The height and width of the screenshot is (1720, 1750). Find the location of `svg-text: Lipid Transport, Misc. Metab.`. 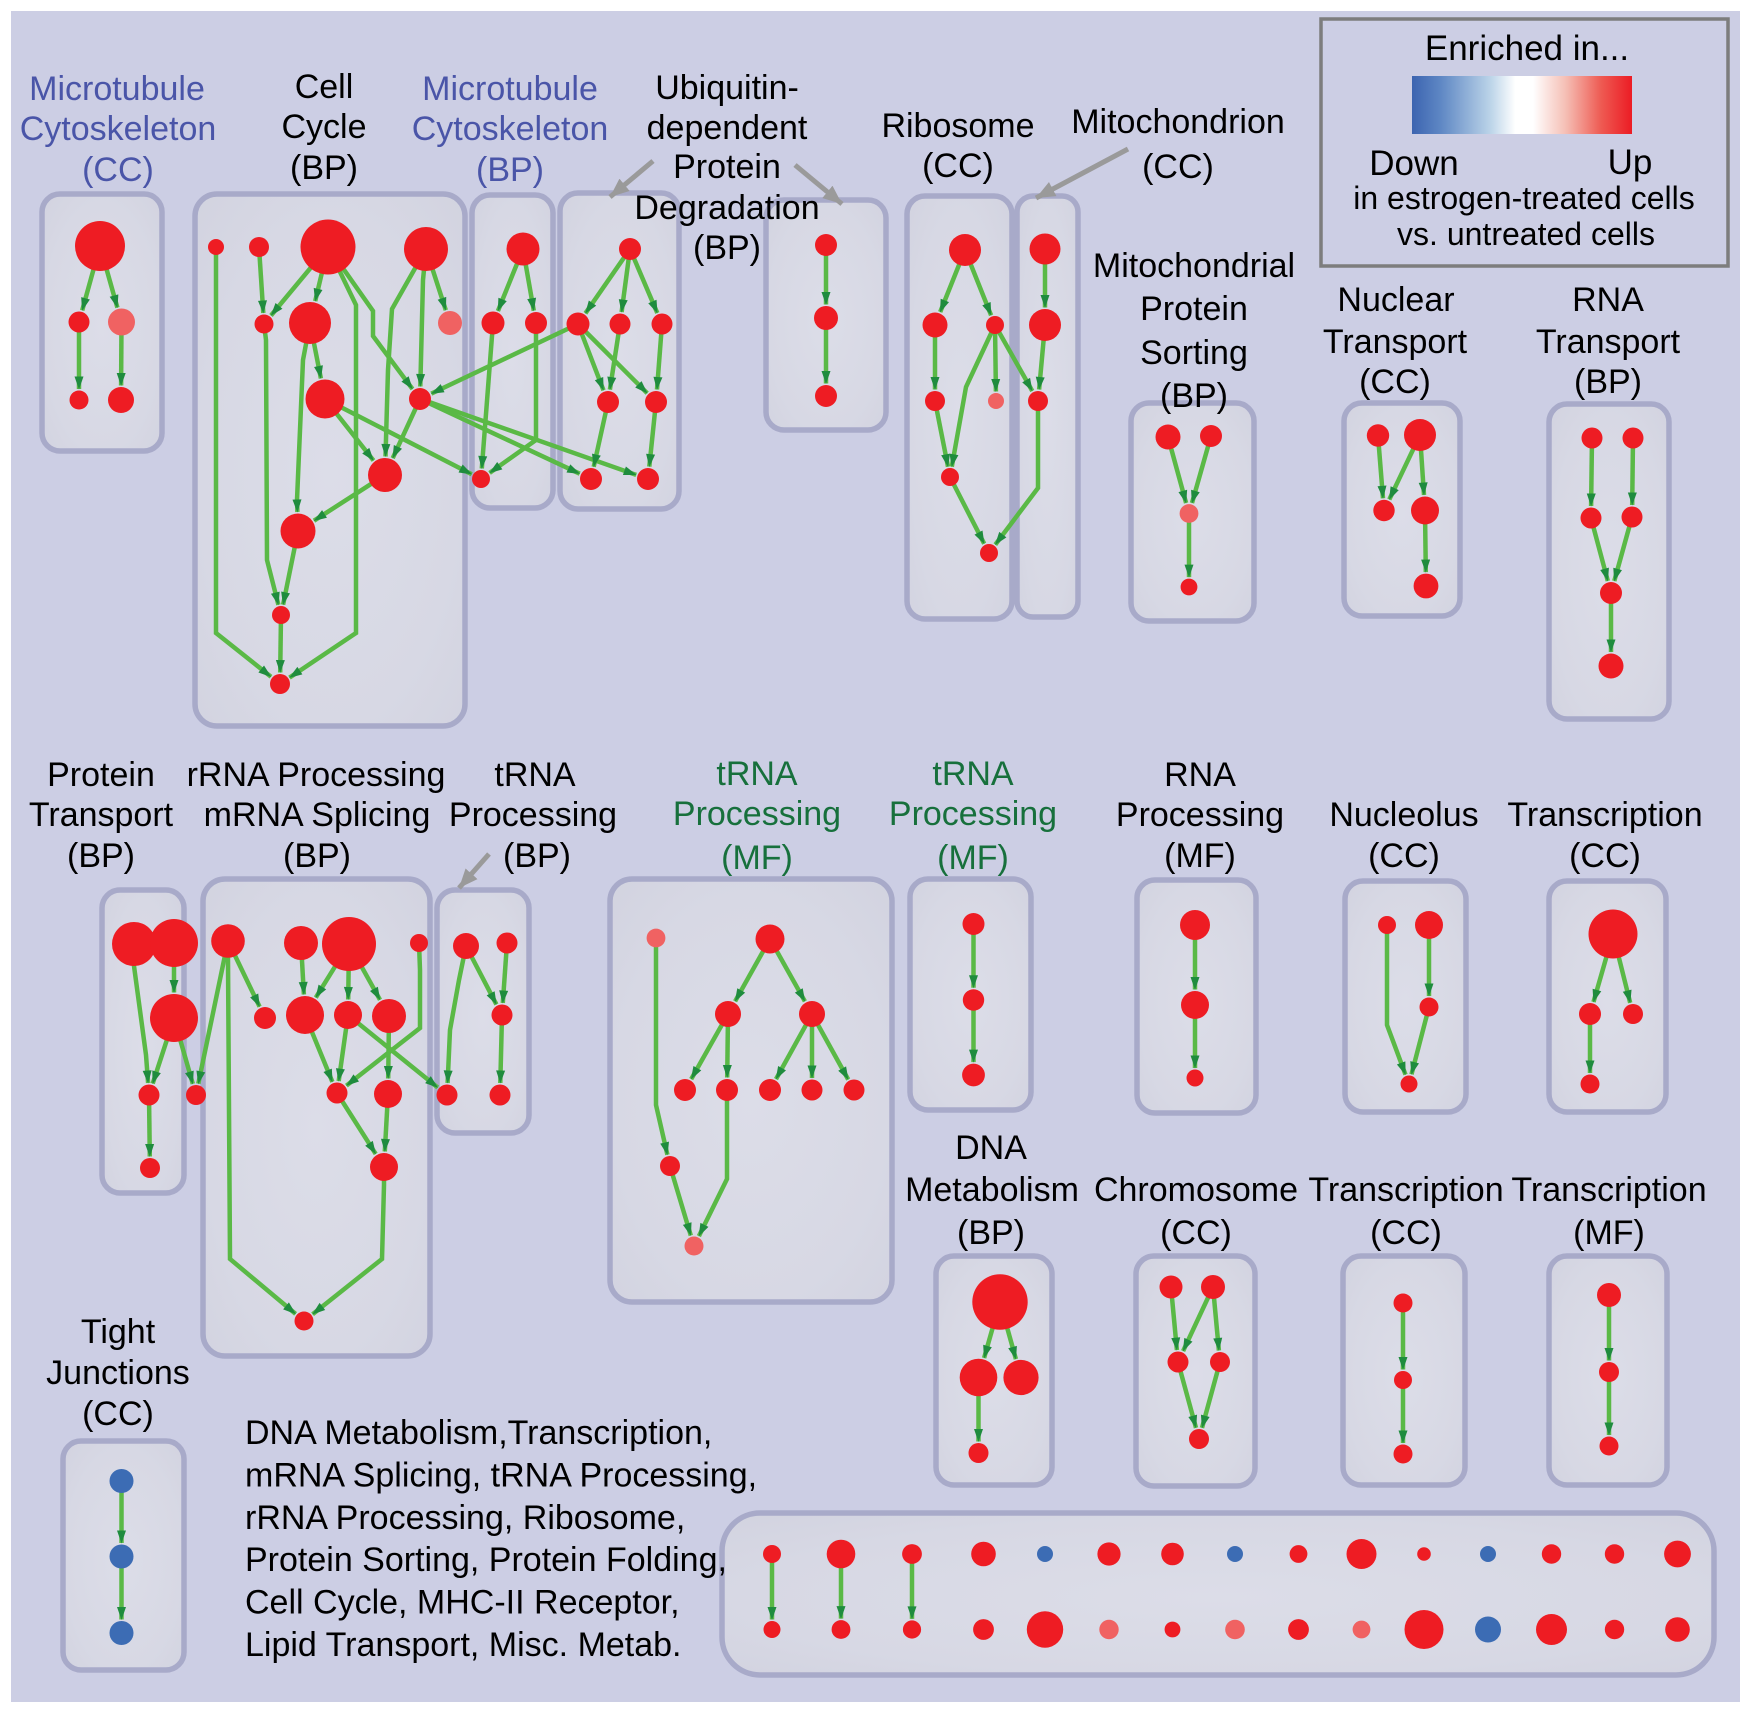

svg-text: Lipid Transport, Misc. Metab. is located at coordinates (463, 1645).